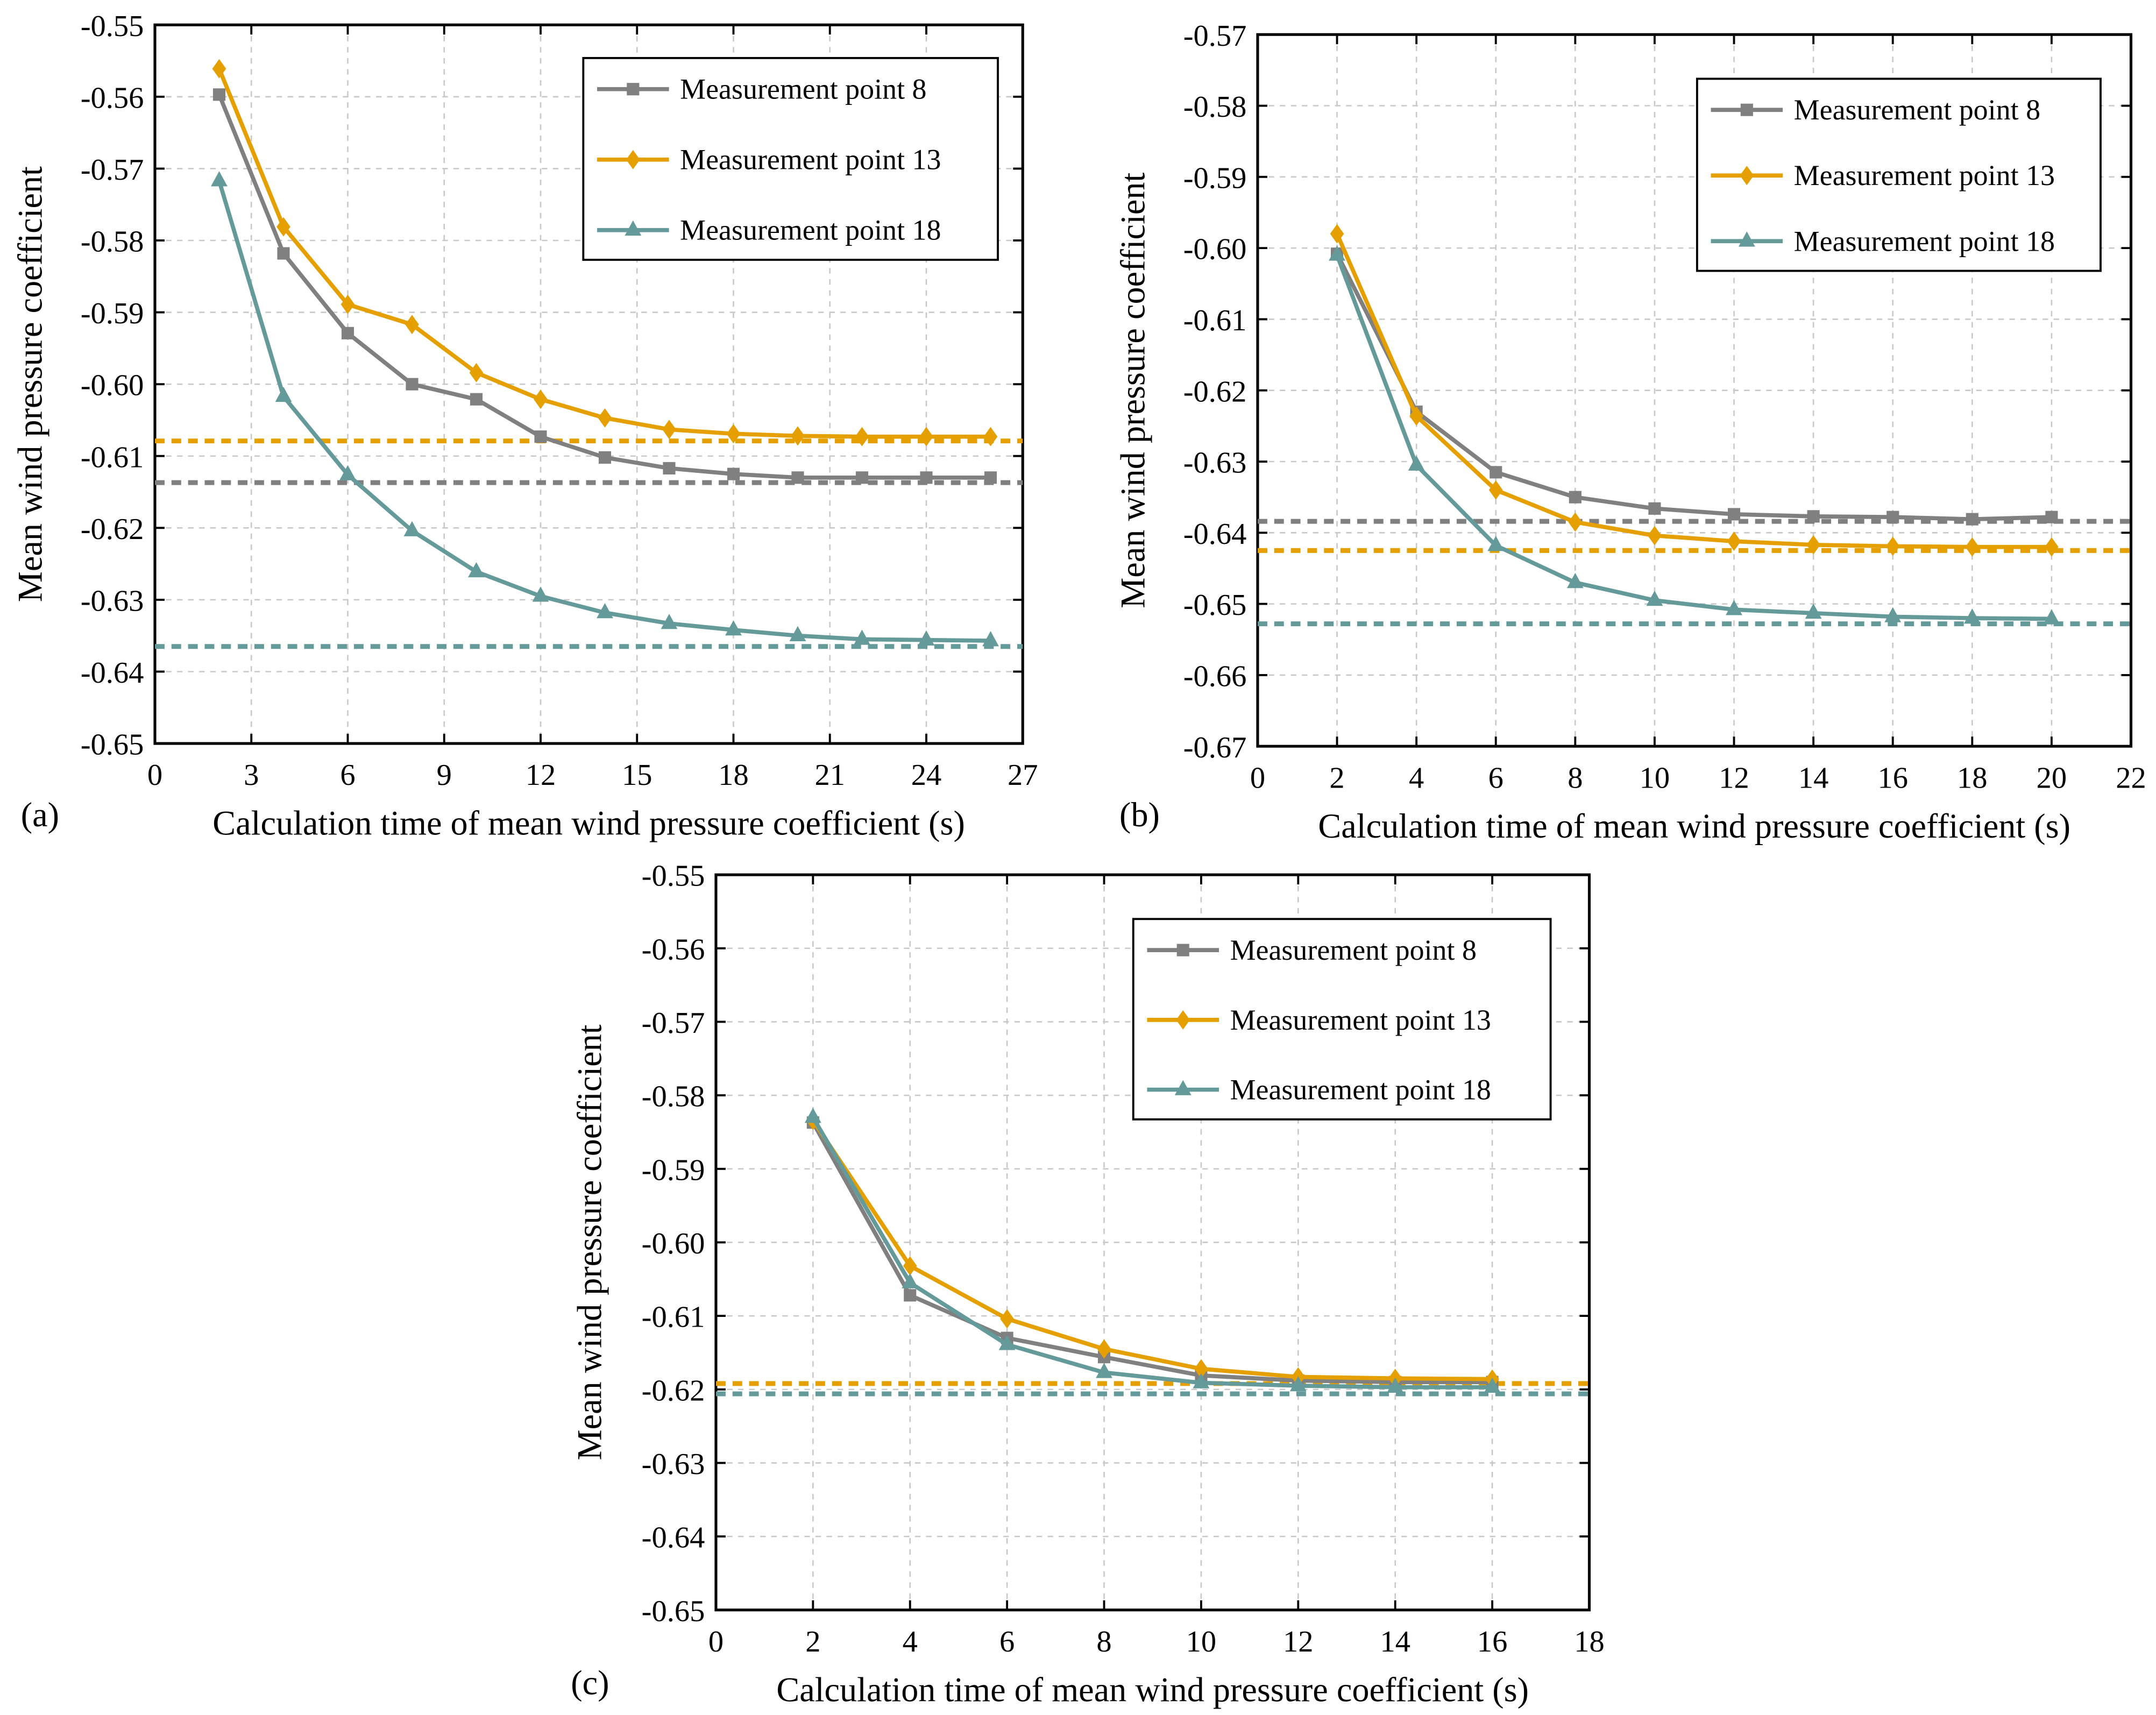  Describe the element at coordinates (637, 775) in the screenshot. I see `x-tick-label: 15` at that location.